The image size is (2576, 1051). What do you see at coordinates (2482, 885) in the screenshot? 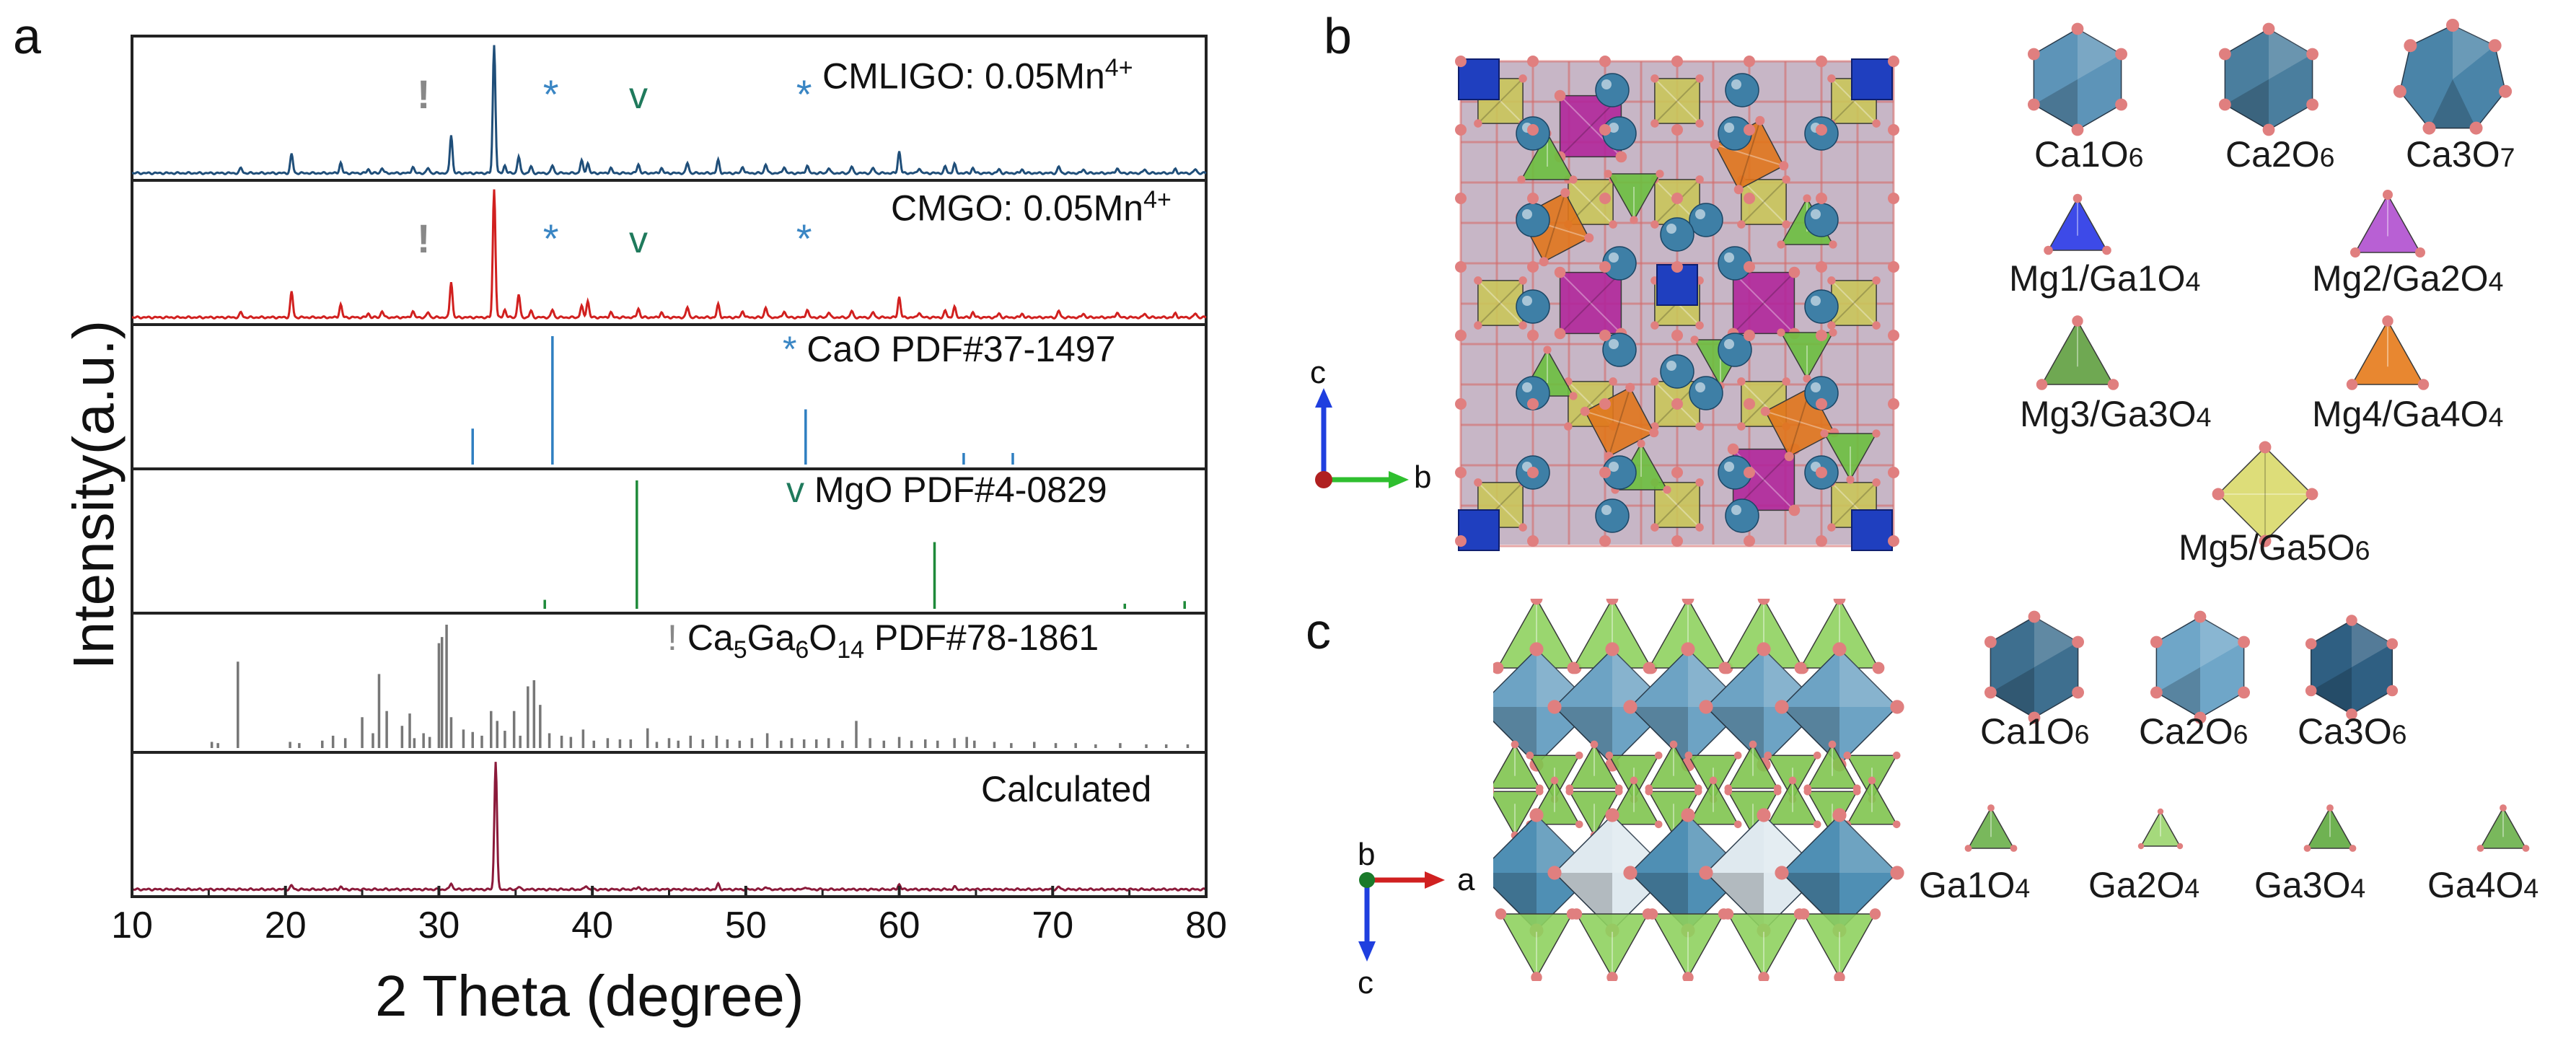
I see `poly-label-ga4o4: Ga4O4` at bounding box center [2482, 885].